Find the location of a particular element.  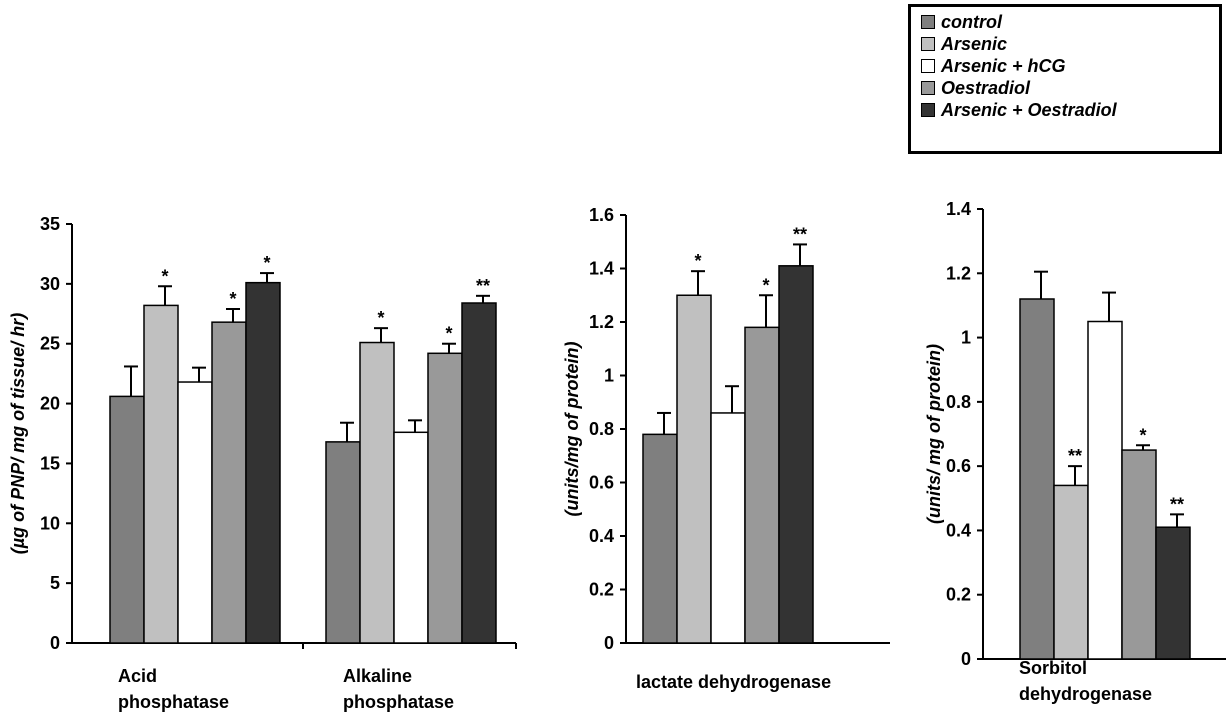

legend-label: Oestradiol is located at coordinates (986, 87).